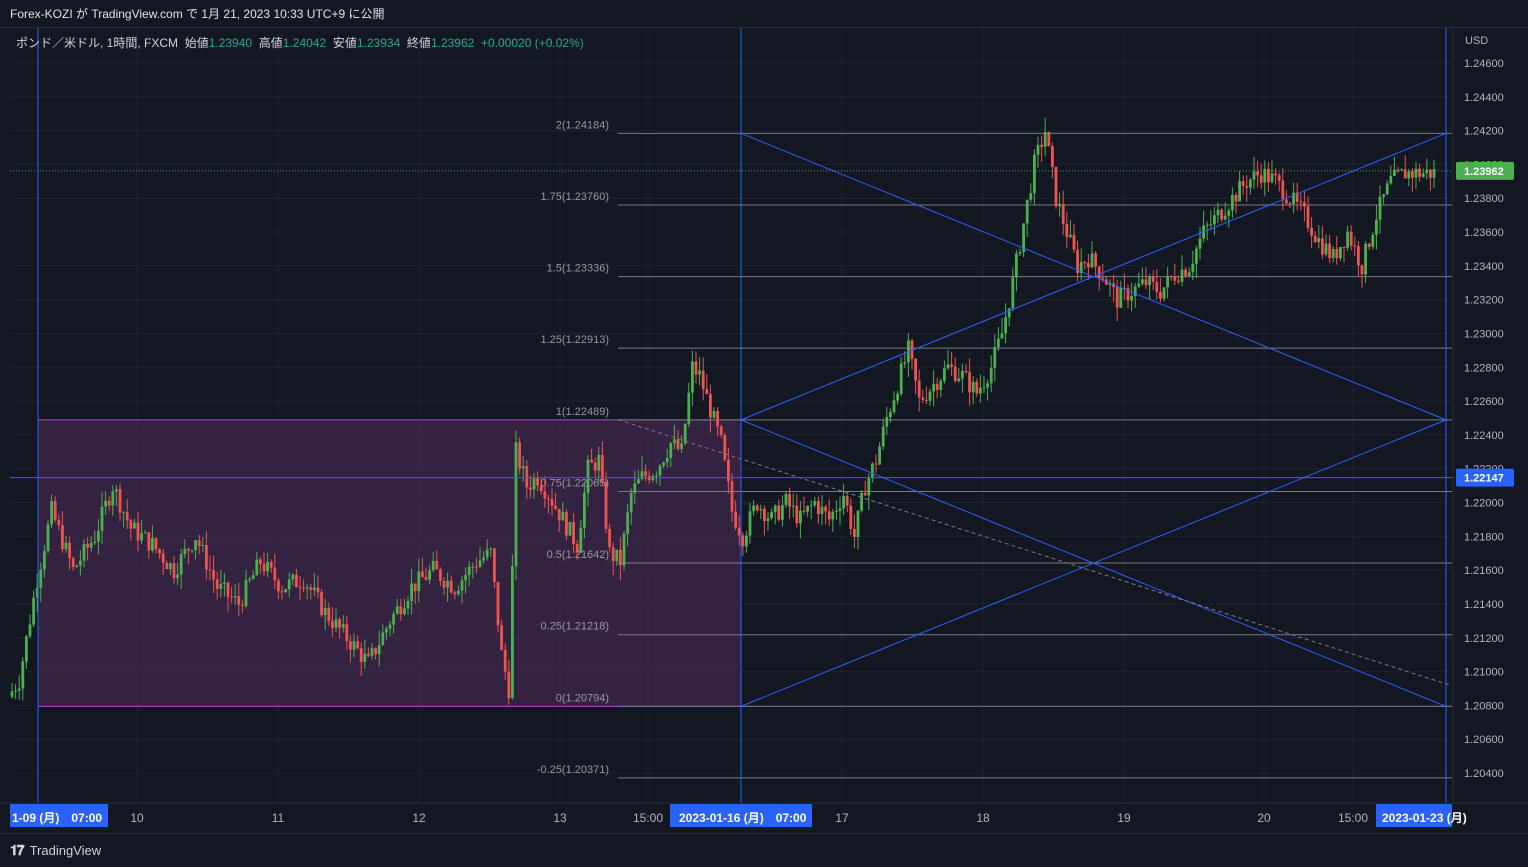 The height and width of the screenshot is (867, 1528). Describe the element at coordinates (1484, 172) in the screenshot. I see `current-price-tag-text: 1.23962` at that location.